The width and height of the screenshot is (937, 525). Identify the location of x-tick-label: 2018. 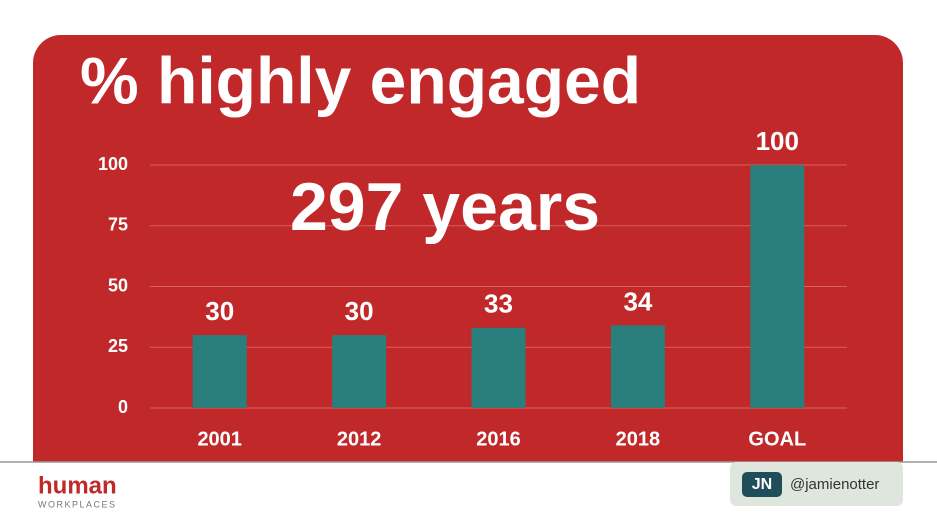
(638, 439).